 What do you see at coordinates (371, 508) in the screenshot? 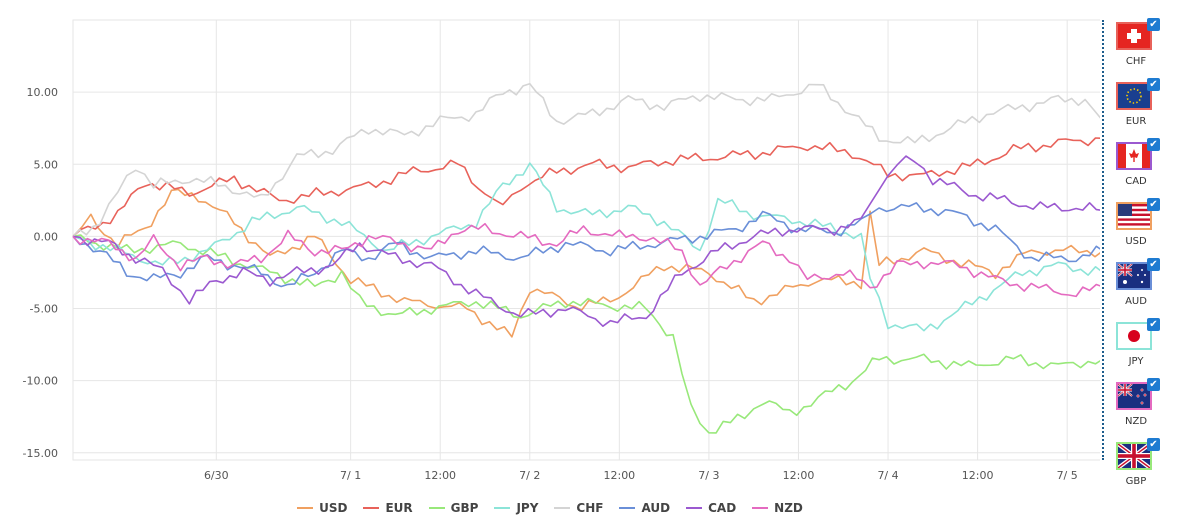
I see `legend-swatch-eur` at bounding box center [371, 508].